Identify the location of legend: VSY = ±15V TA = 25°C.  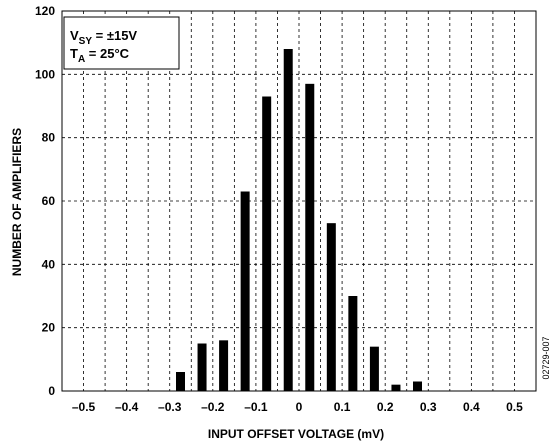
(121, 43).